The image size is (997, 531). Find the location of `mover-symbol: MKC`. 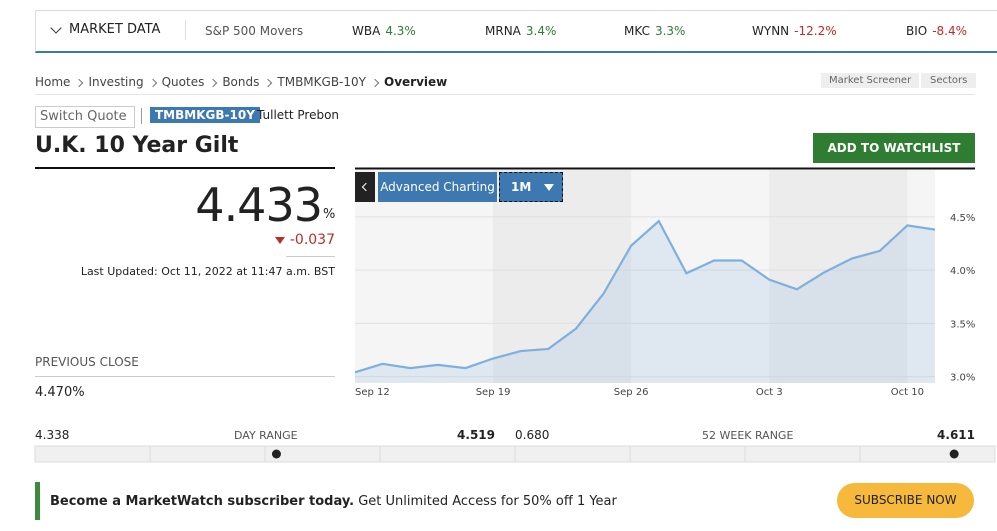

mover-symbol: MKC is located at coordinates (637, 31).